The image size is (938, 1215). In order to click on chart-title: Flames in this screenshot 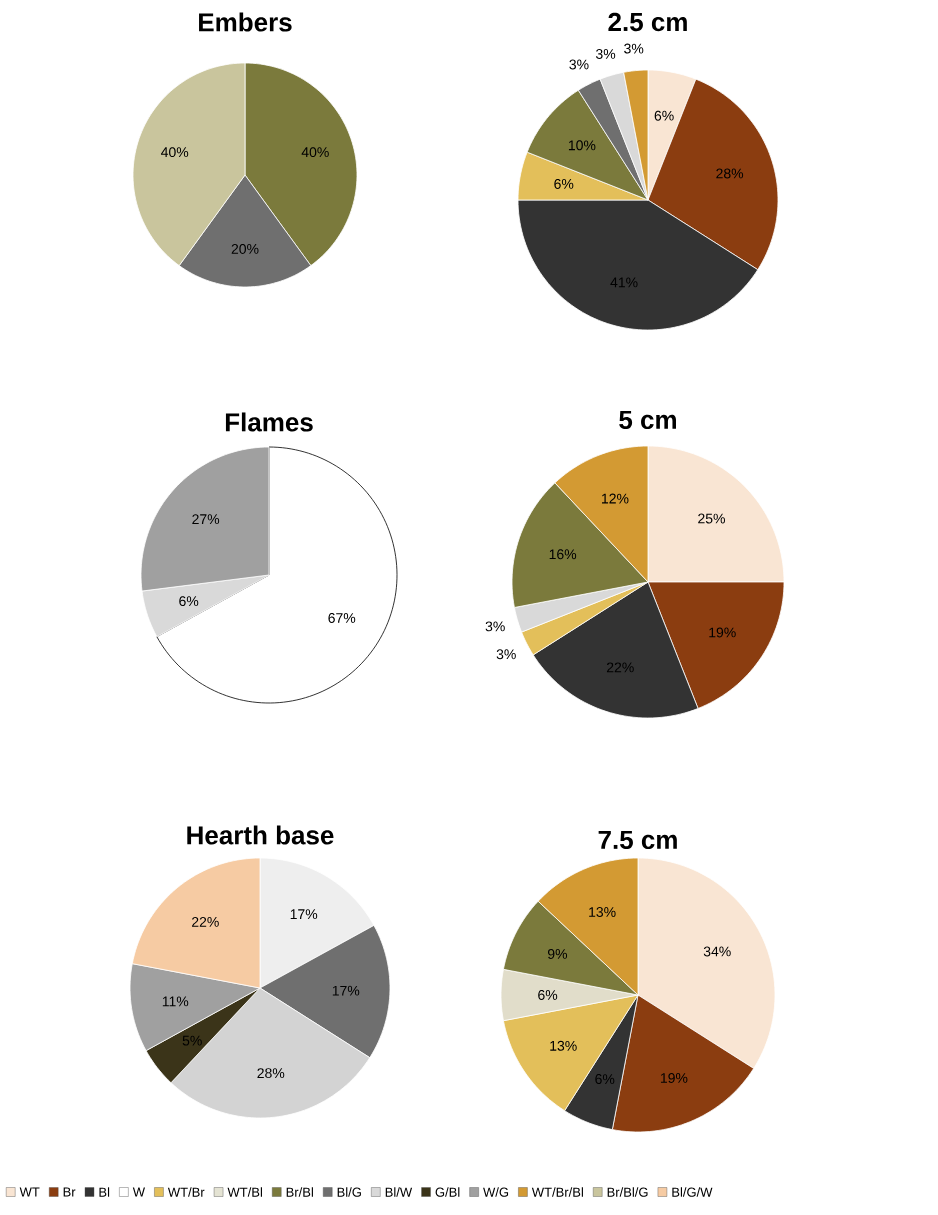, I will do `click(269, 422)`.